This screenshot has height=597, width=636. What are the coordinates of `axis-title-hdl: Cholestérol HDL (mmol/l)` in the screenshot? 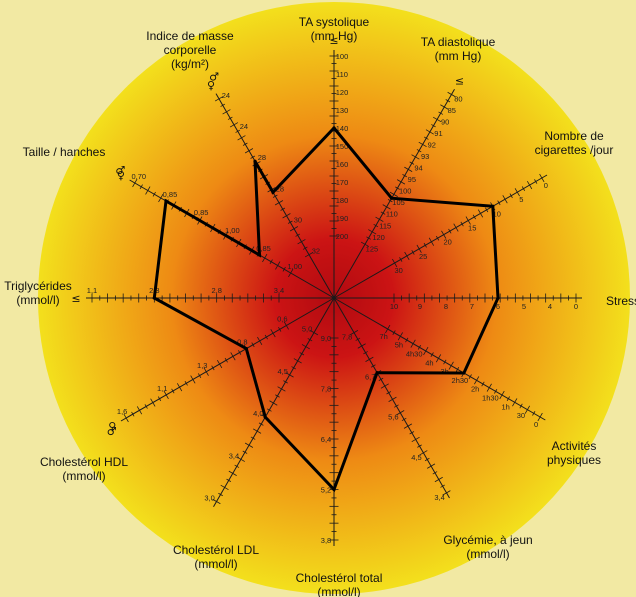 It's located at (84, 469).